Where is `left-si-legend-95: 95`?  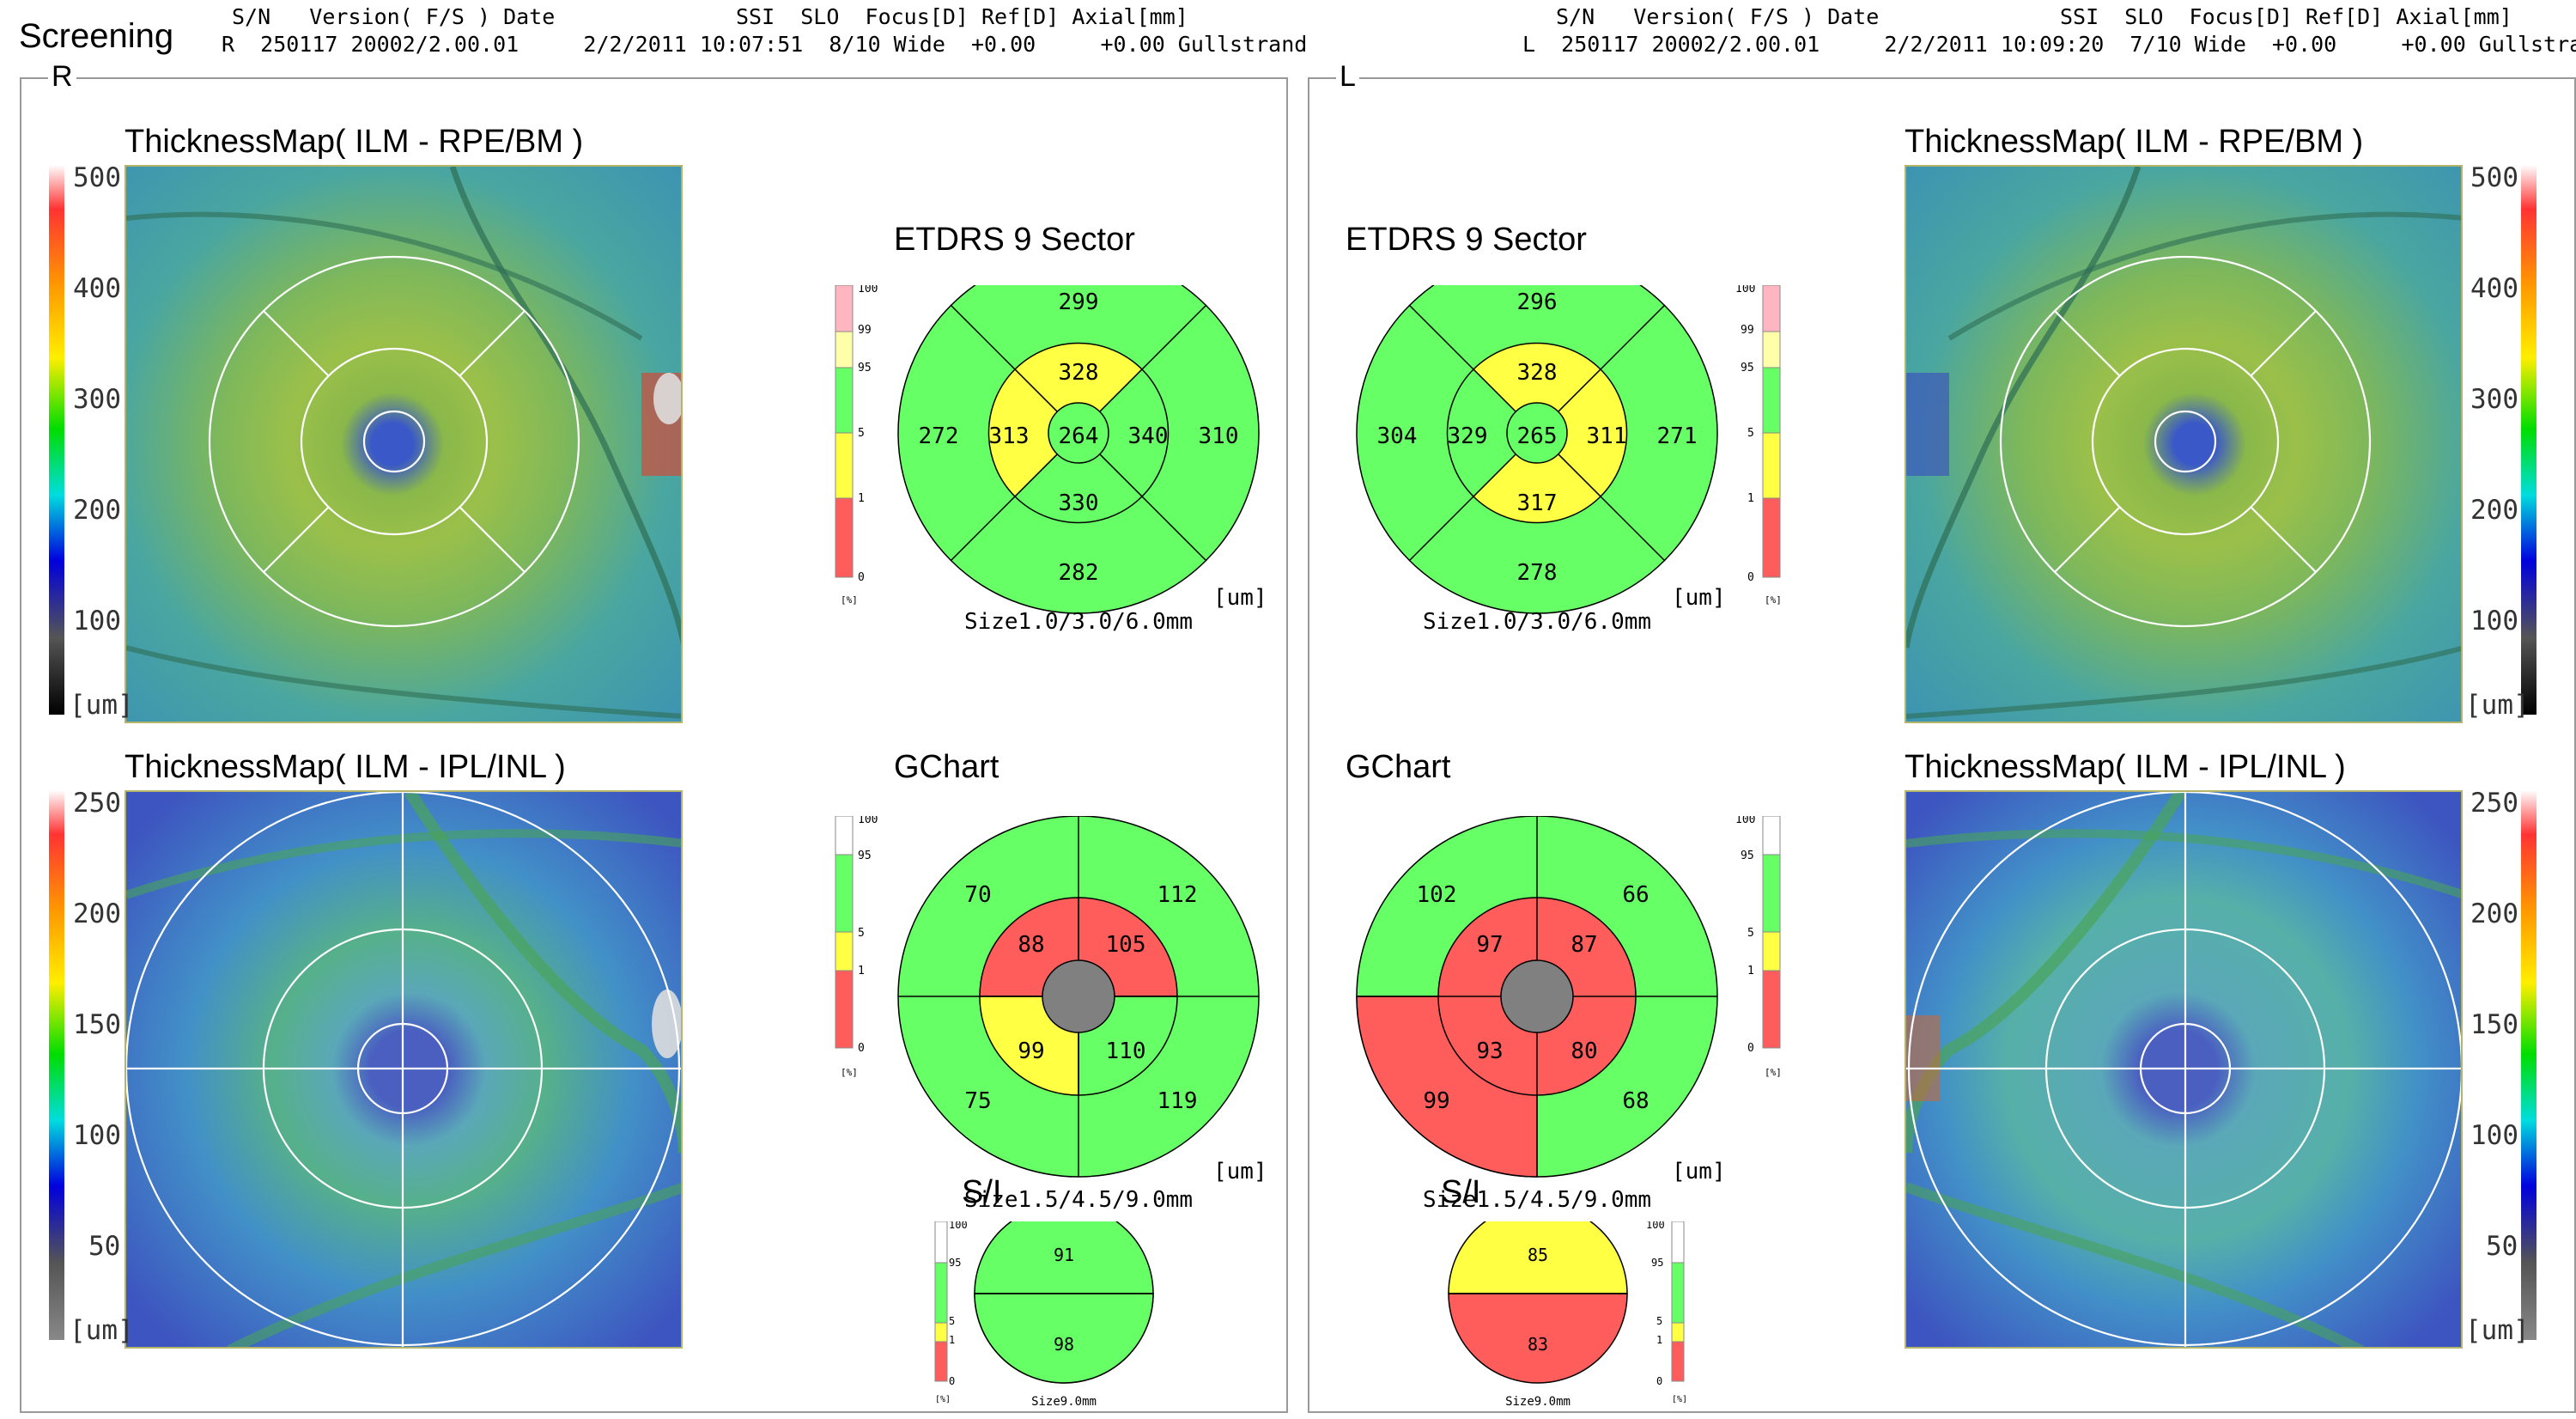 left-si-legend-95: 95 is located at coordinates (1657, 1263).